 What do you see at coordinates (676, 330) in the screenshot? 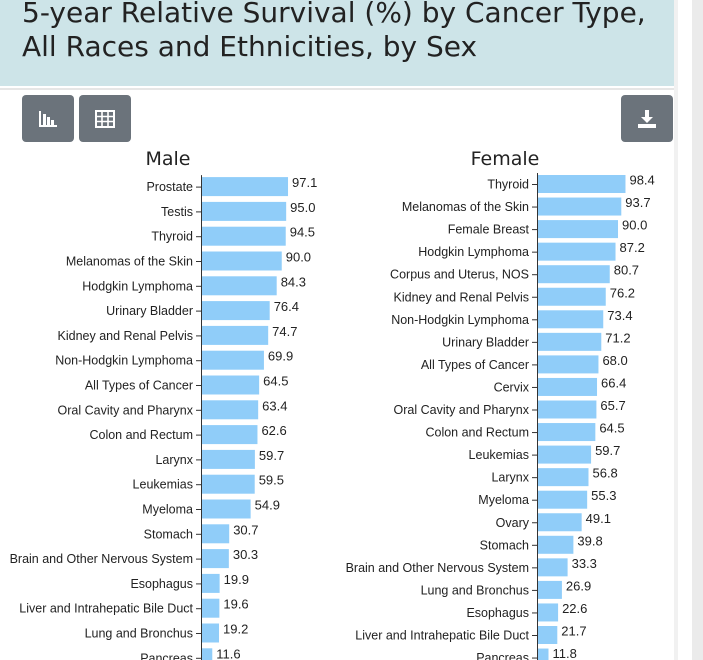
I see `panel-border` at bounding box center [676, 330].